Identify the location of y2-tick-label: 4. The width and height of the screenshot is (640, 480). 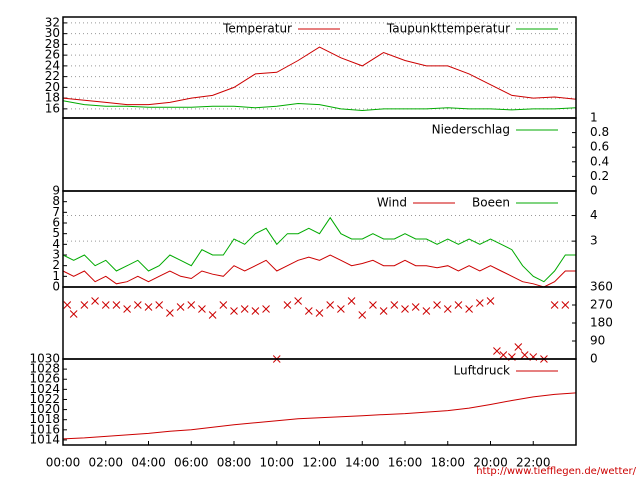
(594, 215).